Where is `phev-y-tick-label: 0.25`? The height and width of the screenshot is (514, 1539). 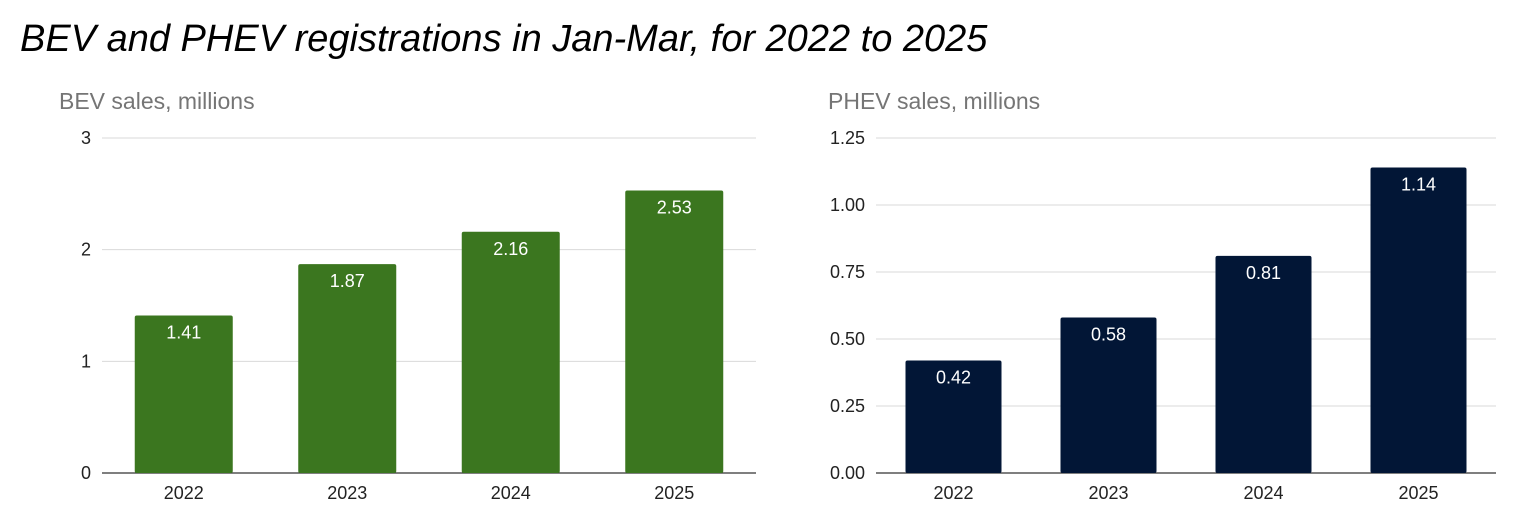 phev-y-tick-label: 0.25 is located at coordinates (847, 406).